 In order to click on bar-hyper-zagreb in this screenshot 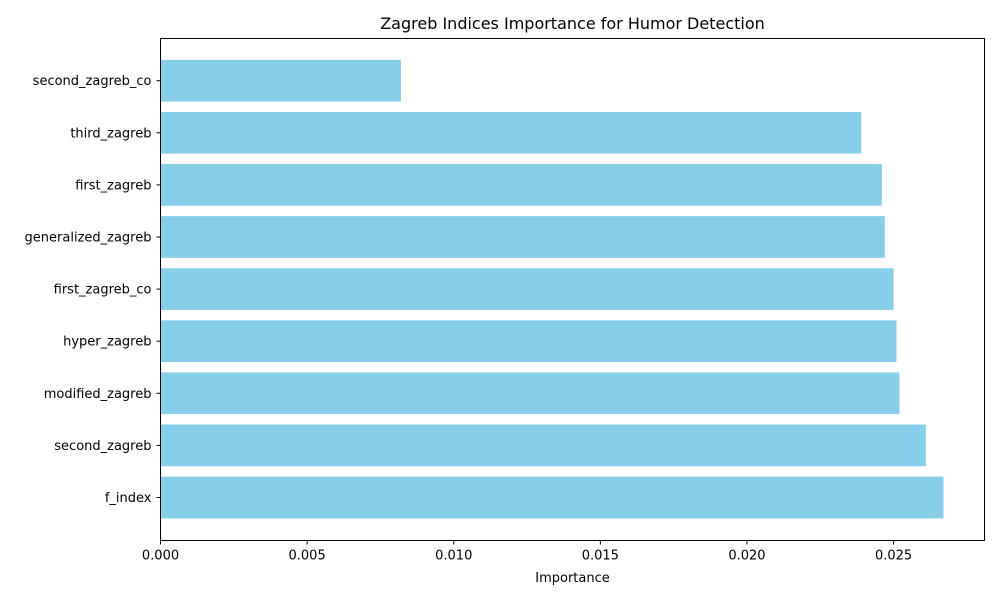, I will do `click(528, 341)`.